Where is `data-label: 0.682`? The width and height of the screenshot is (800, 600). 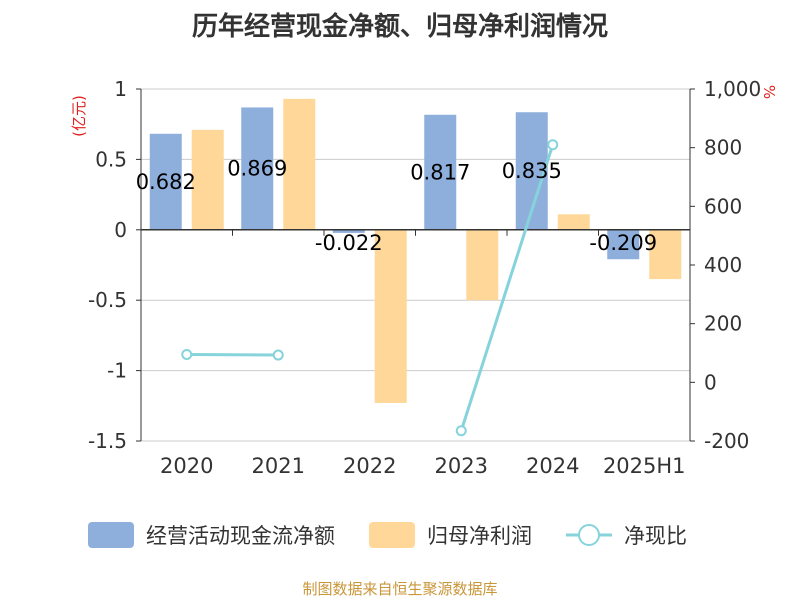
data-label: 0.682 is located at coordinates (166, 182).